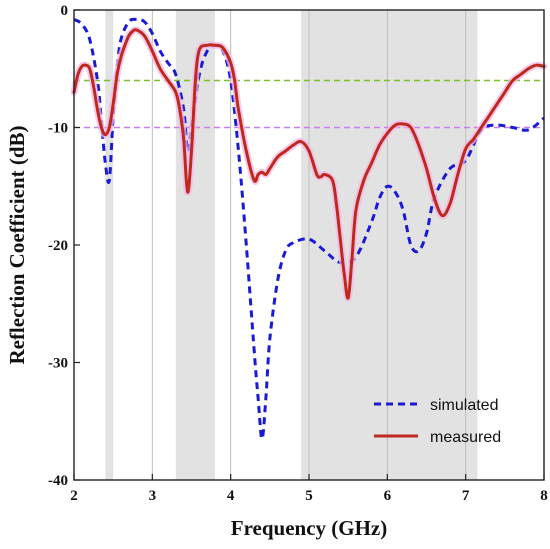 Image resolution: width=550 pixels, height=549 pixels. Describe the element at coordinates (231, 496) in the screenshot. I see `x-tick-label-4: 4` at that location.